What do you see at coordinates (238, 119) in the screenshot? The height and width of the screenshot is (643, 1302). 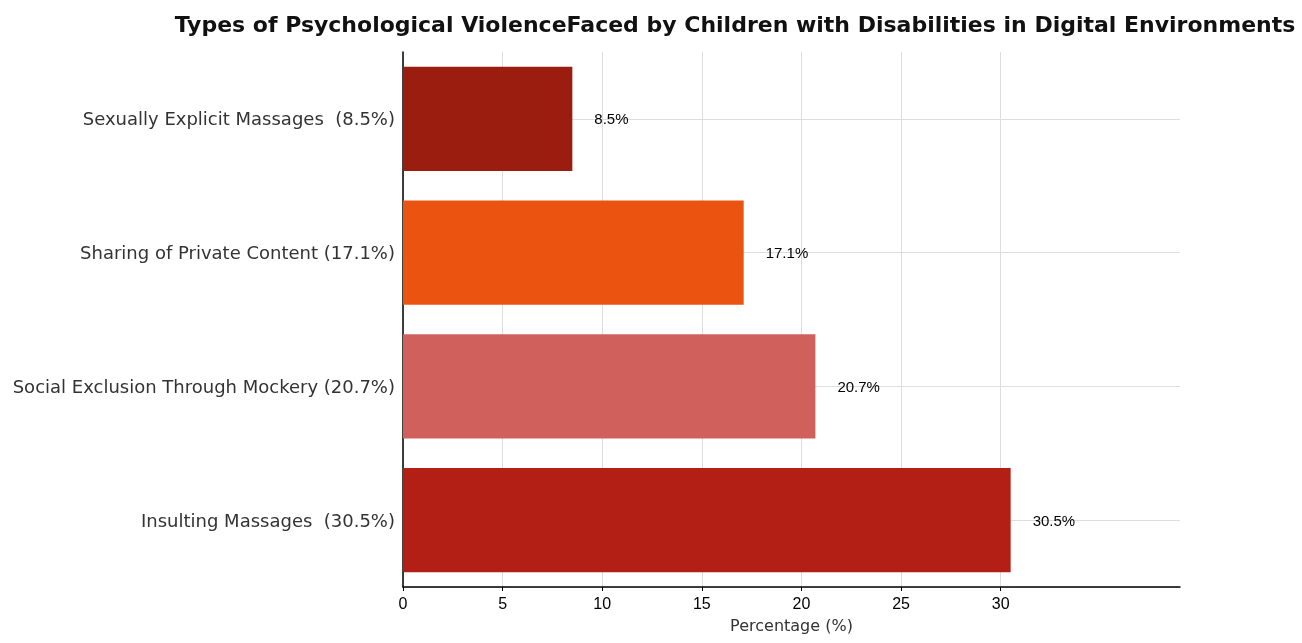 I see `y-tick-label: Sexually Explicit Massages (8.5%)` at bounding box center [238, 119].